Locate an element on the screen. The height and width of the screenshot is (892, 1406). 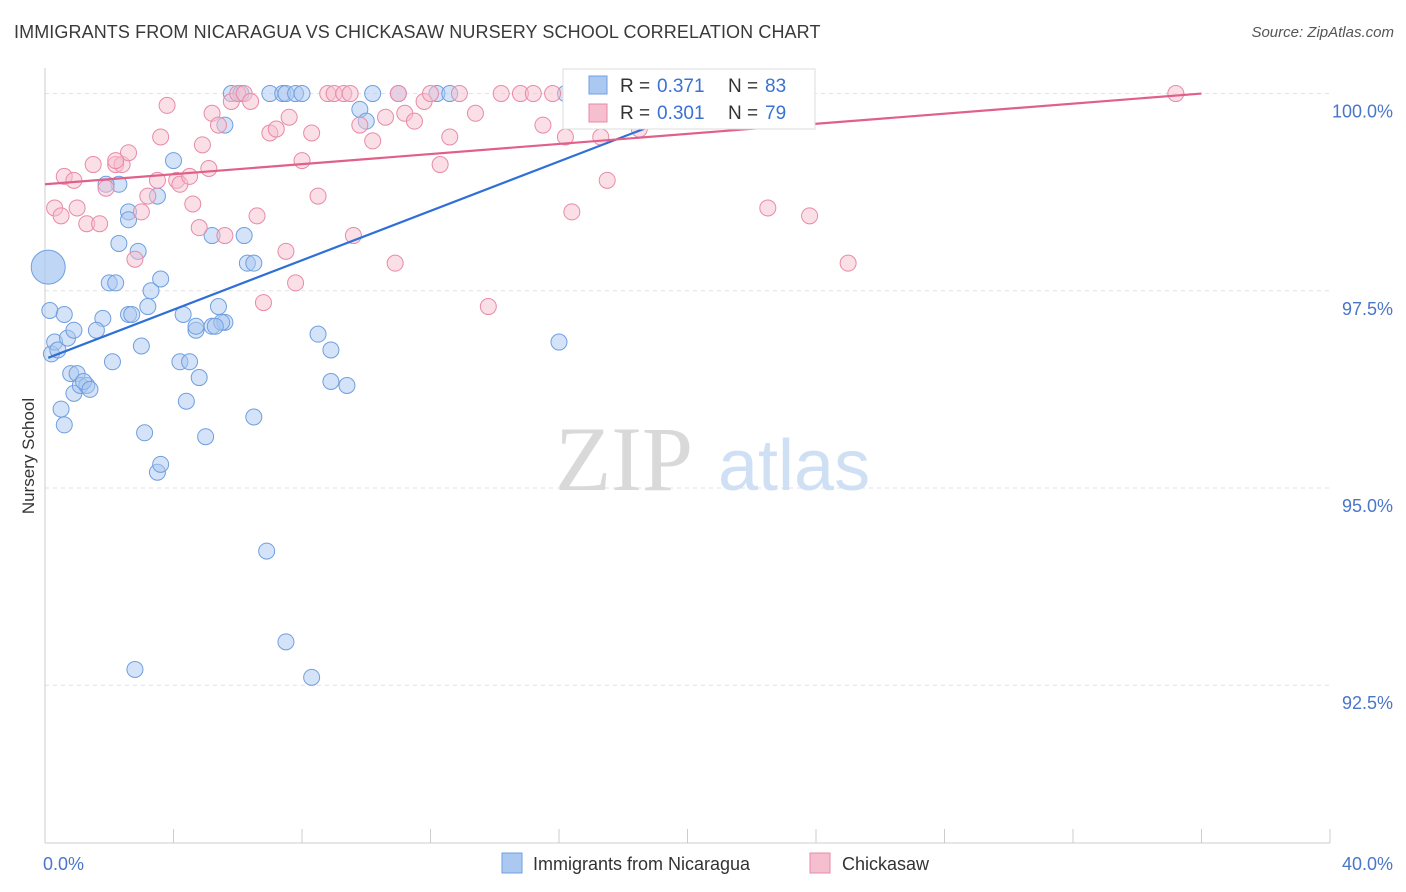
legend-label-nicaragua: Immigrants from Nicaragua is located at coordinates (642, 864).